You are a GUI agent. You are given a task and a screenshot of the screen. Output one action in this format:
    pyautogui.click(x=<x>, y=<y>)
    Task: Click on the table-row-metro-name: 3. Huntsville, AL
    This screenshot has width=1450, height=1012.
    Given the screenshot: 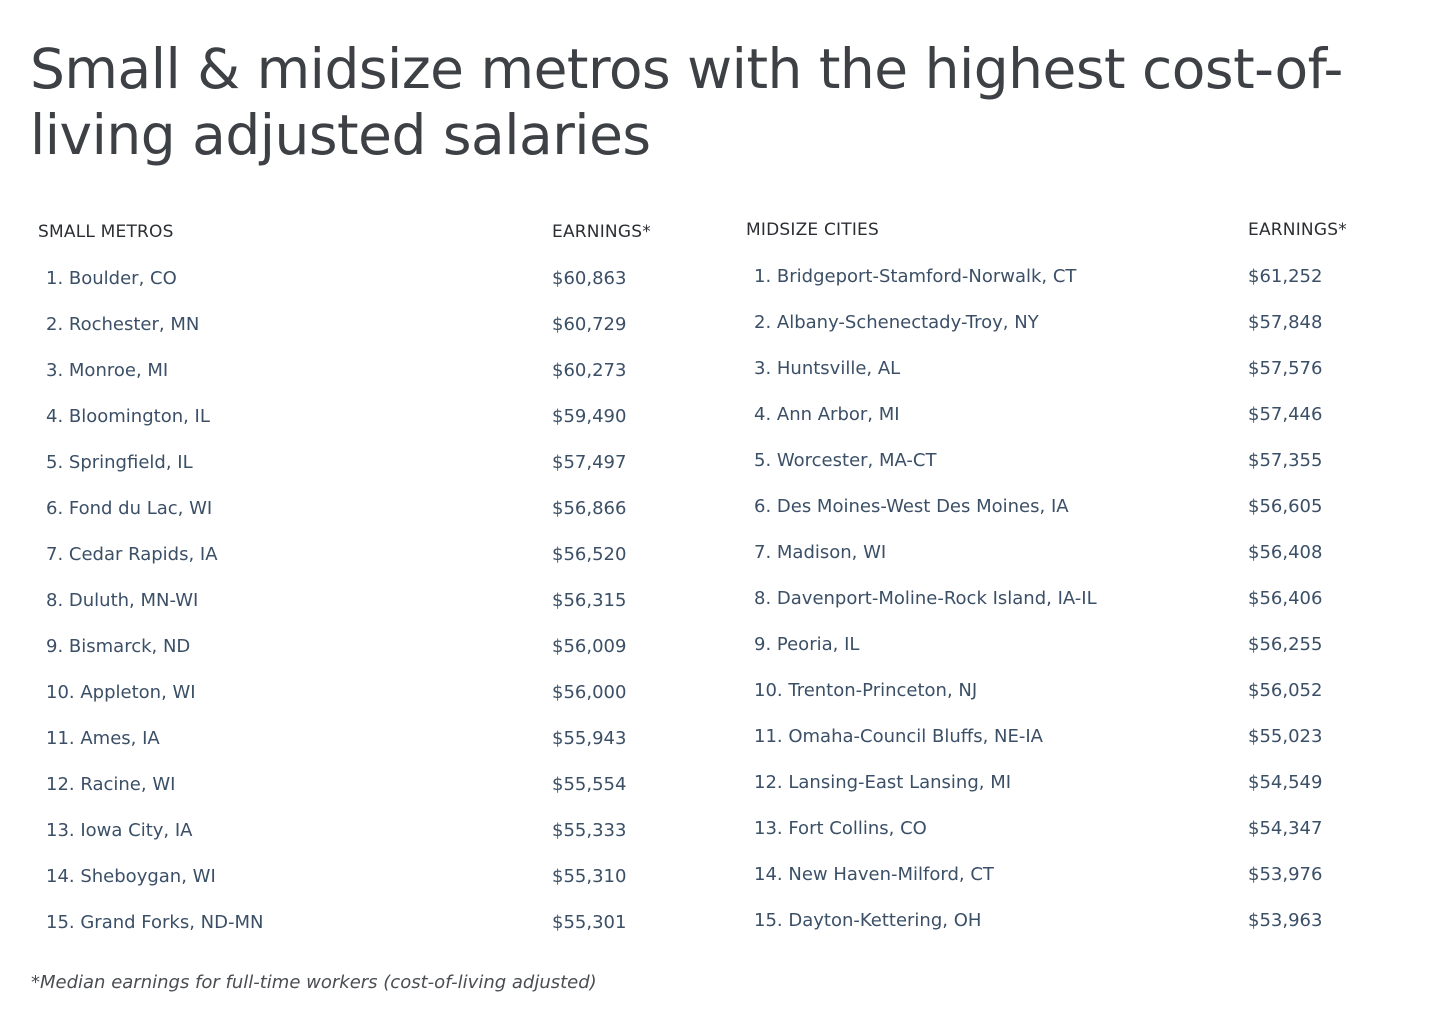 What is the action you would take?
    pyautogui.click(x=827, y=368)
    